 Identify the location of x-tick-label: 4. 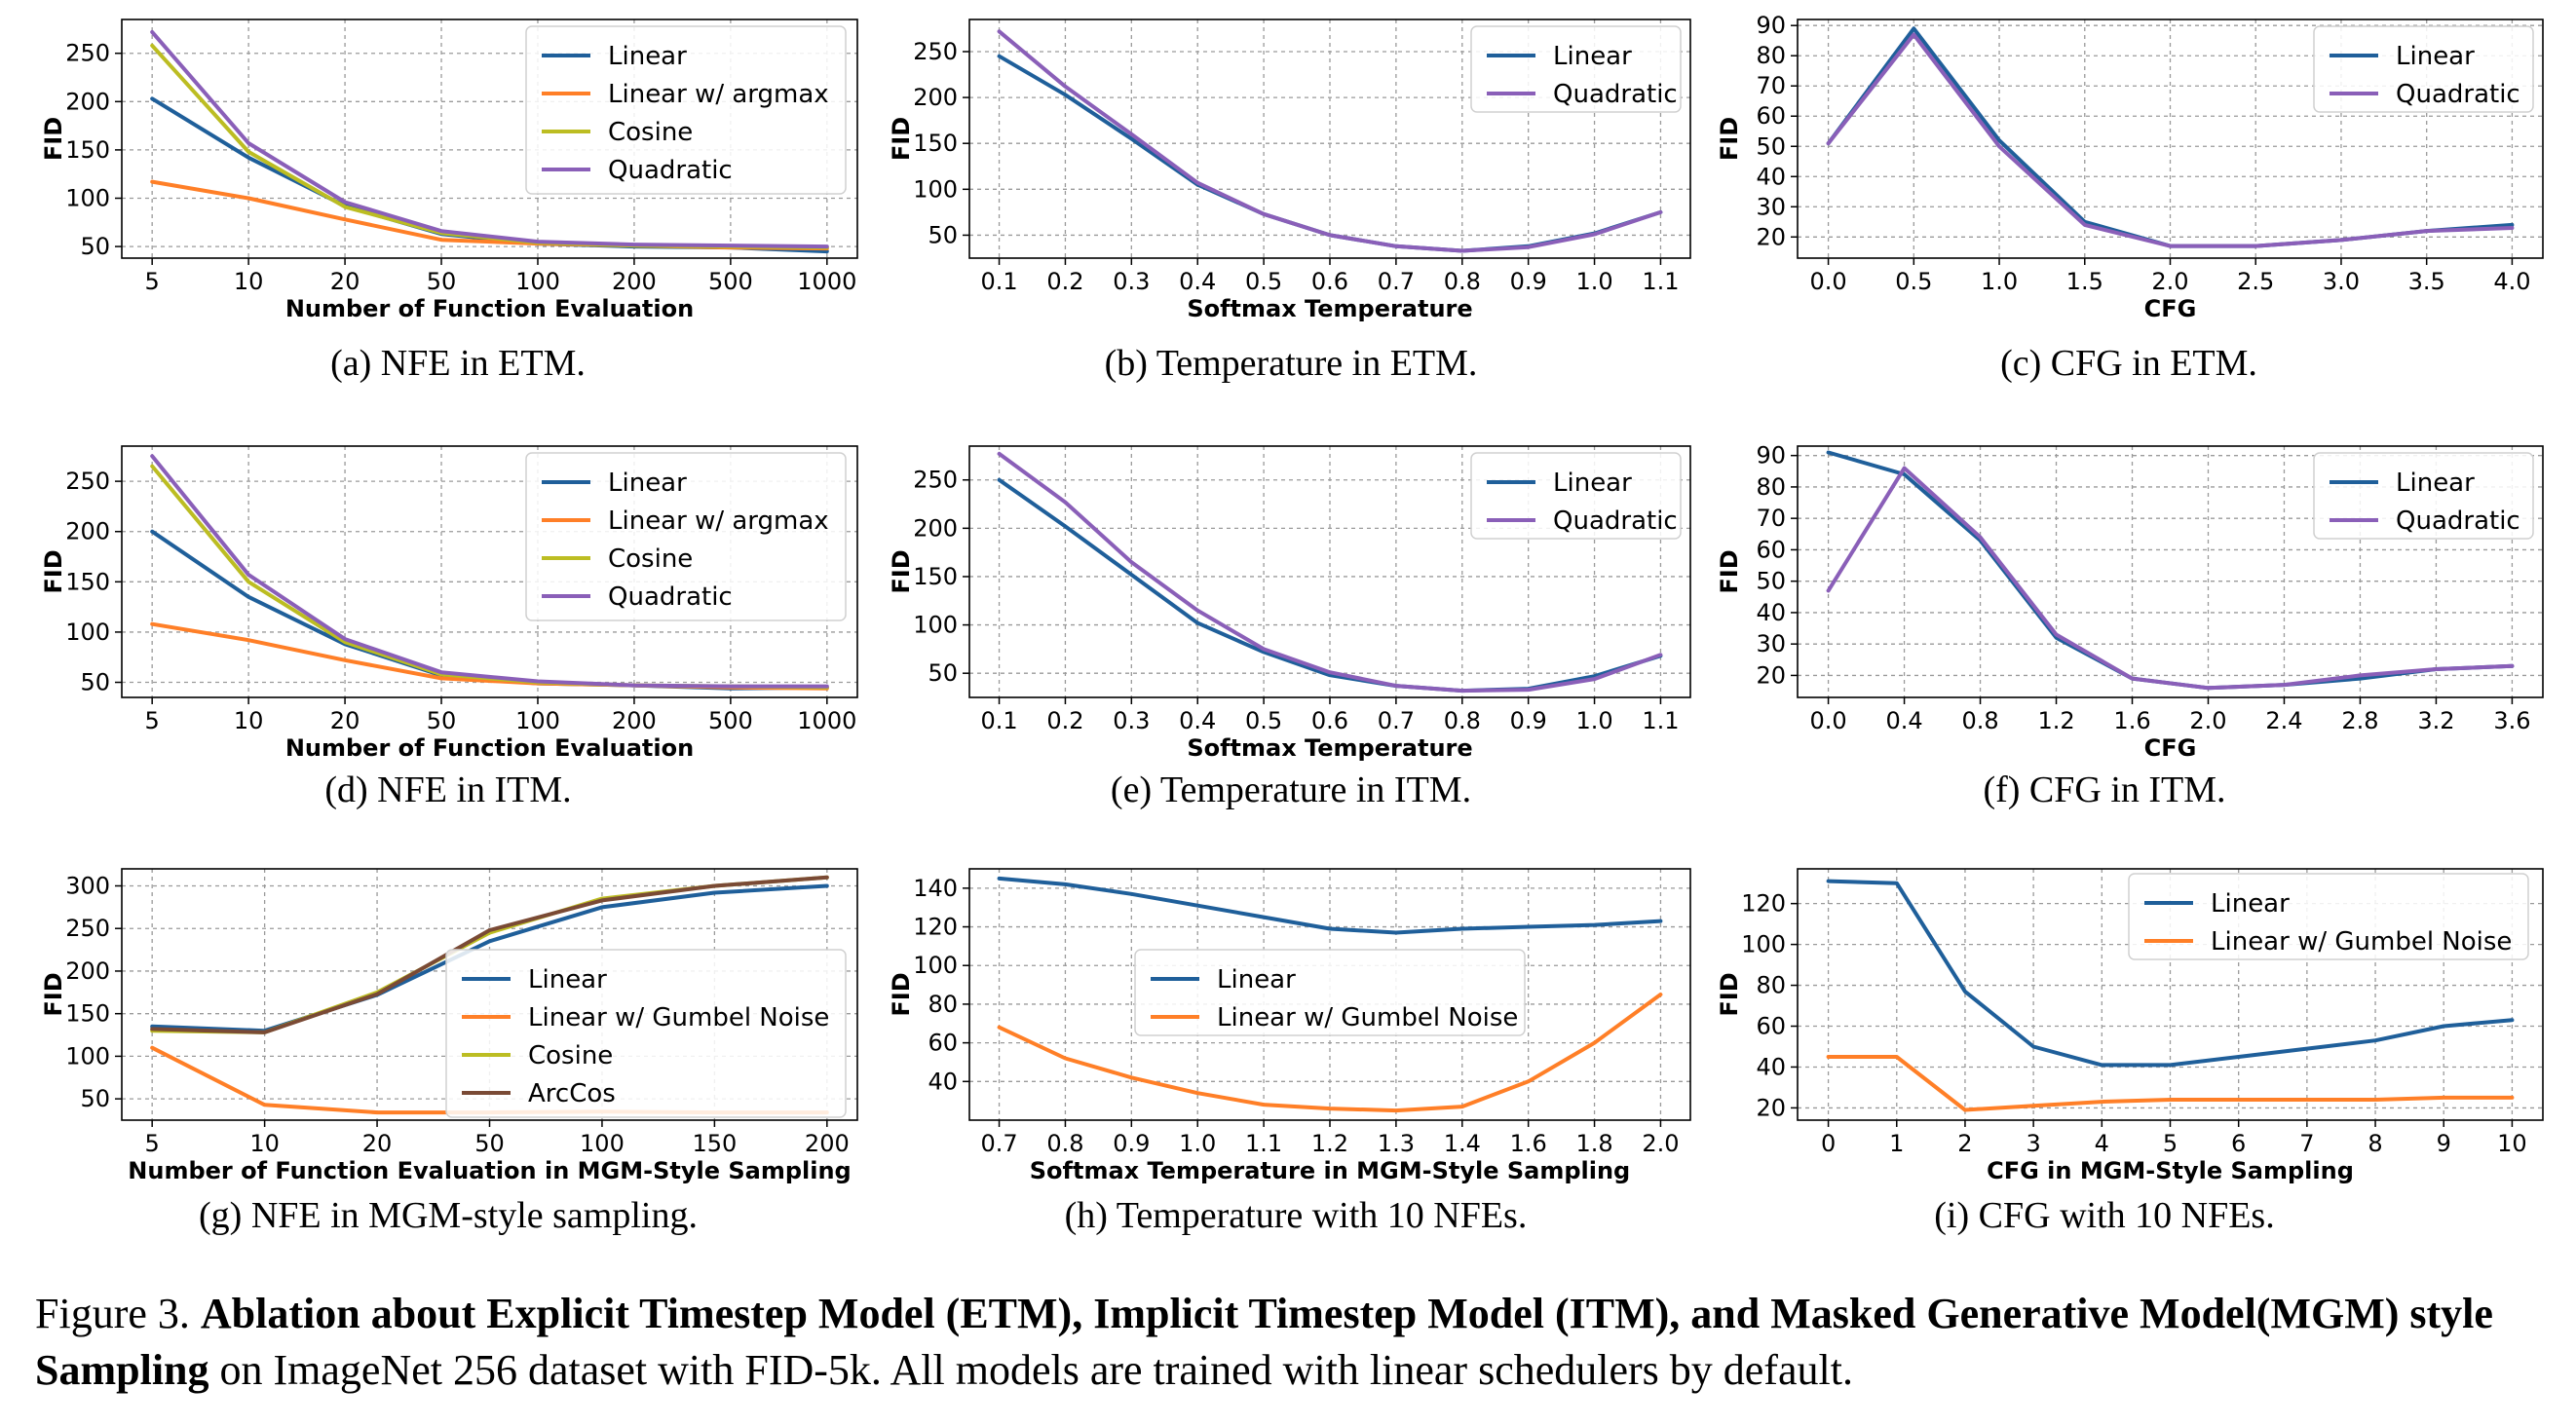
(2102, 1143).